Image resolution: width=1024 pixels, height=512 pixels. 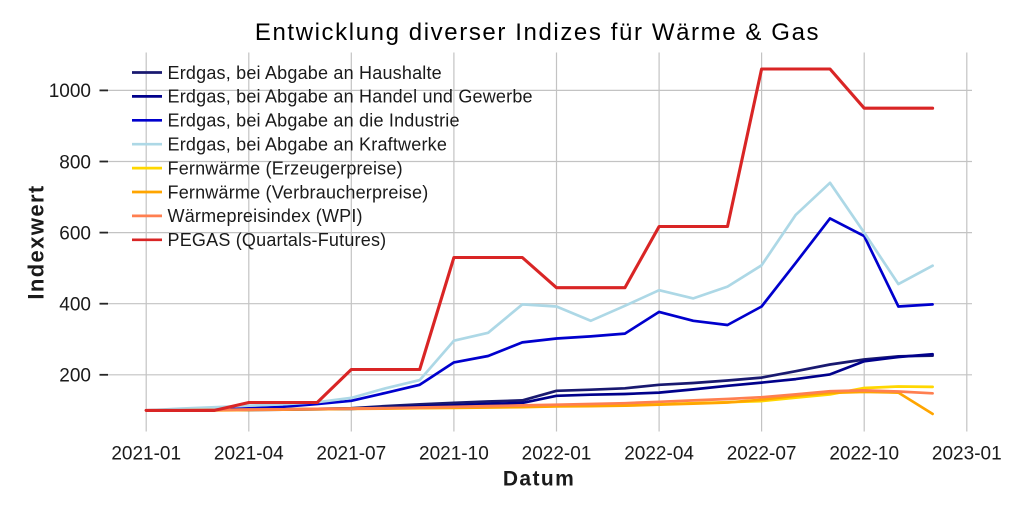 What do you see at coordinates (454, 453) in the screenshot?
I see `svg-text: 2021-10` at bounding box center [454, 453].